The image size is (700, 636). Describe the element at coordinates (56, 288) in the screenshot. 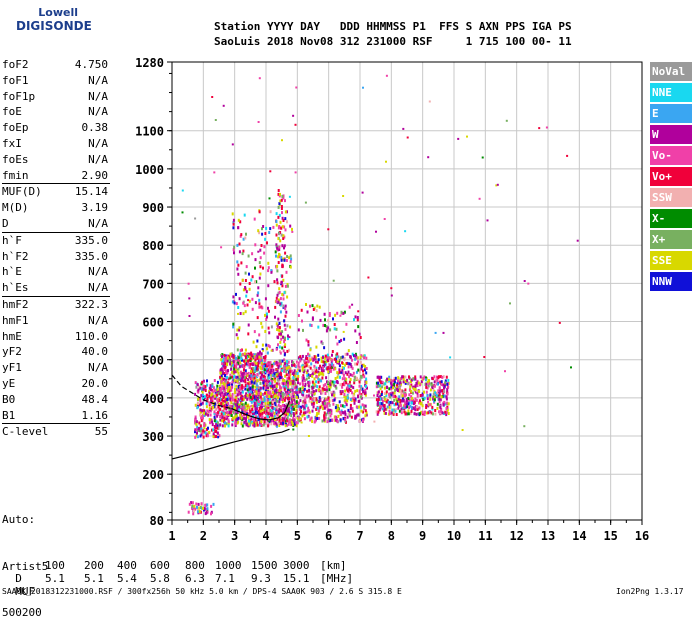

I see `param-row: h`Es N/A` at that location.